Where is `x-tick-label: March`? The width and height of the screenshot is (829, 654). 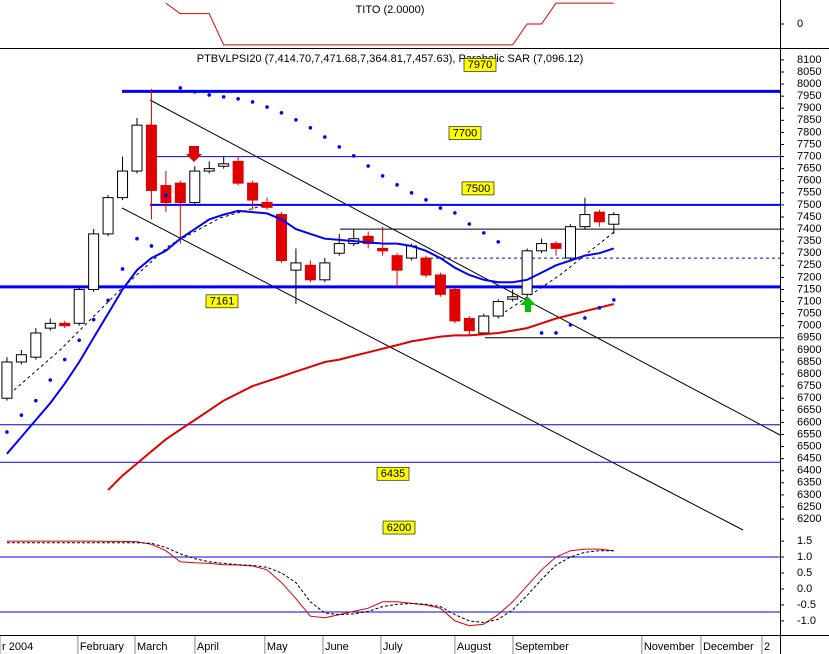 x-tick-label: March is located at coordinates (152, 647).